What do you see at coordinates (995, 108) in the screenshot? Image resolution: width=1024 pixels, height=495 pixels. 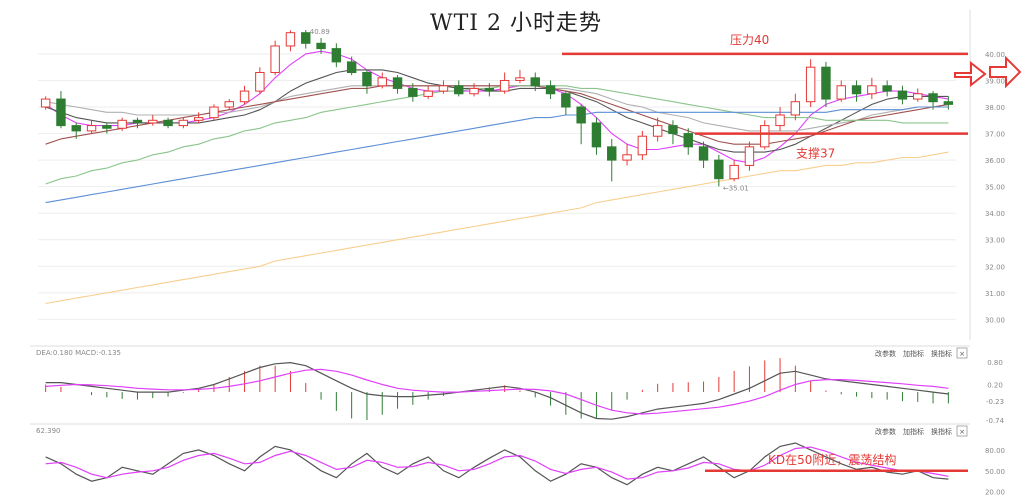 I see `price-tick-label: 38.00` at bounding box center [995, 108].